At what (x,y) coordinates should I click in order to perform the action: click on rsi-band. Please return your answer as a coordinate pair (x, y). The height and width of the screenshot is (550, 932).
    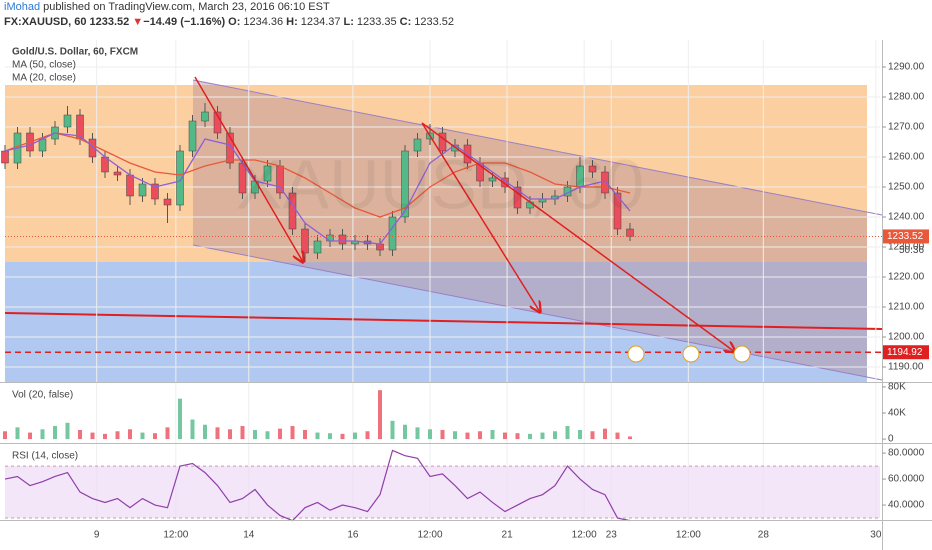
    Looking at the image, I should click on (442, 492).